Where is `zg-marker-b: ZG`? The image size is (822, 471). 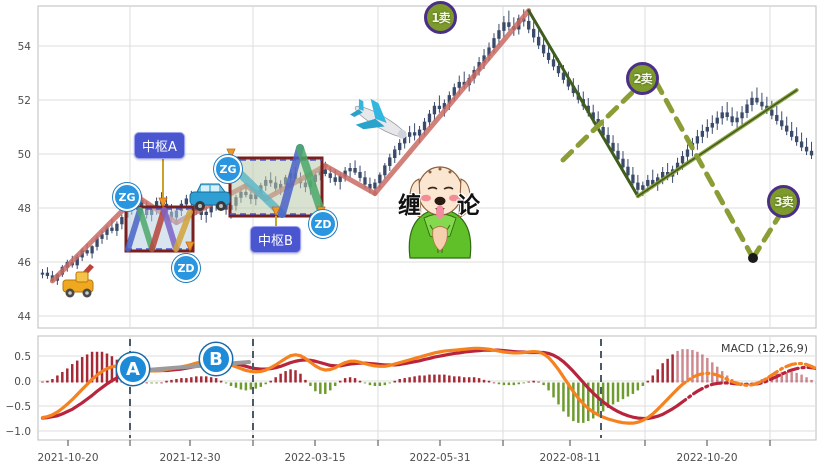 zg-marker-b: ZG is located at coordinates (228, 169).